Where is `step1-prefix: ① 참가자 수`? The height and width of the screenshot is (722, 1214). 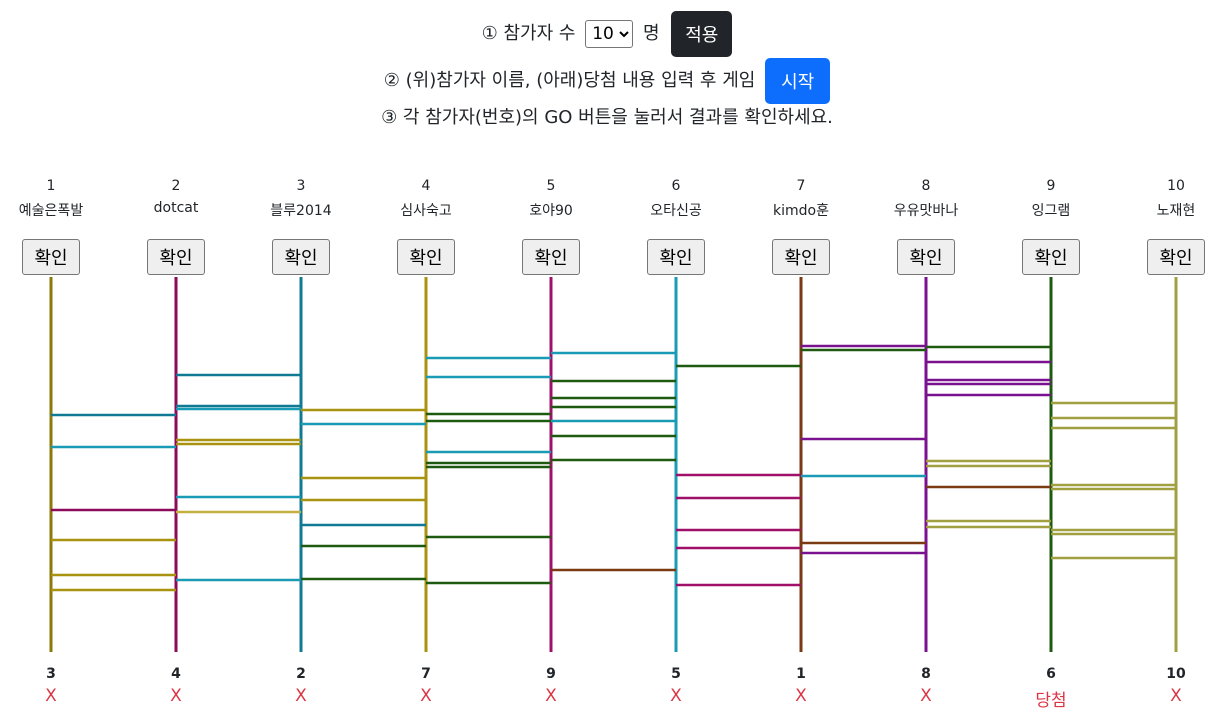 step1-prefix: ① 참가자 수 is located at coordinates (528, 33).